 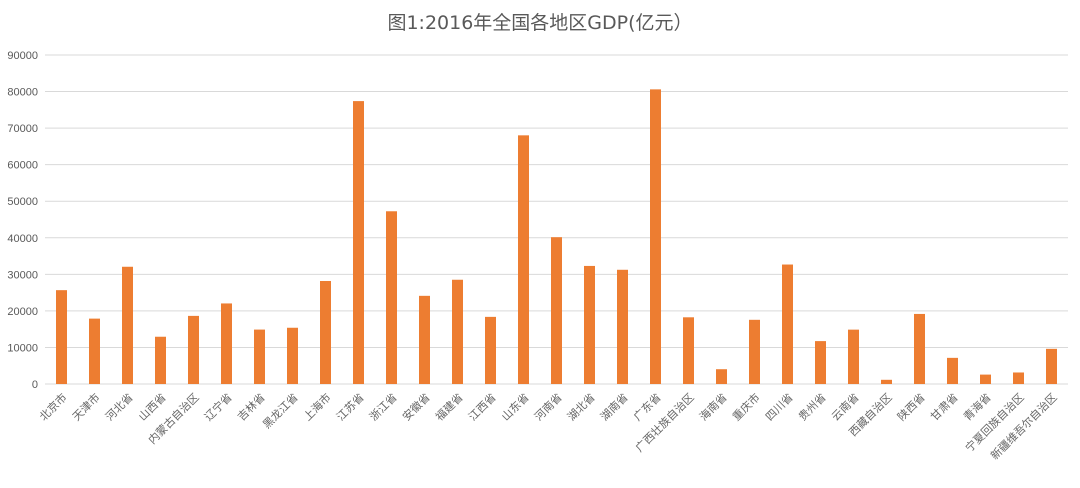 What do you see at coordinates (280, 411) in the screenshot?
I see `x-tick-label: 黑龙江省` at bounding box center [280, 411].